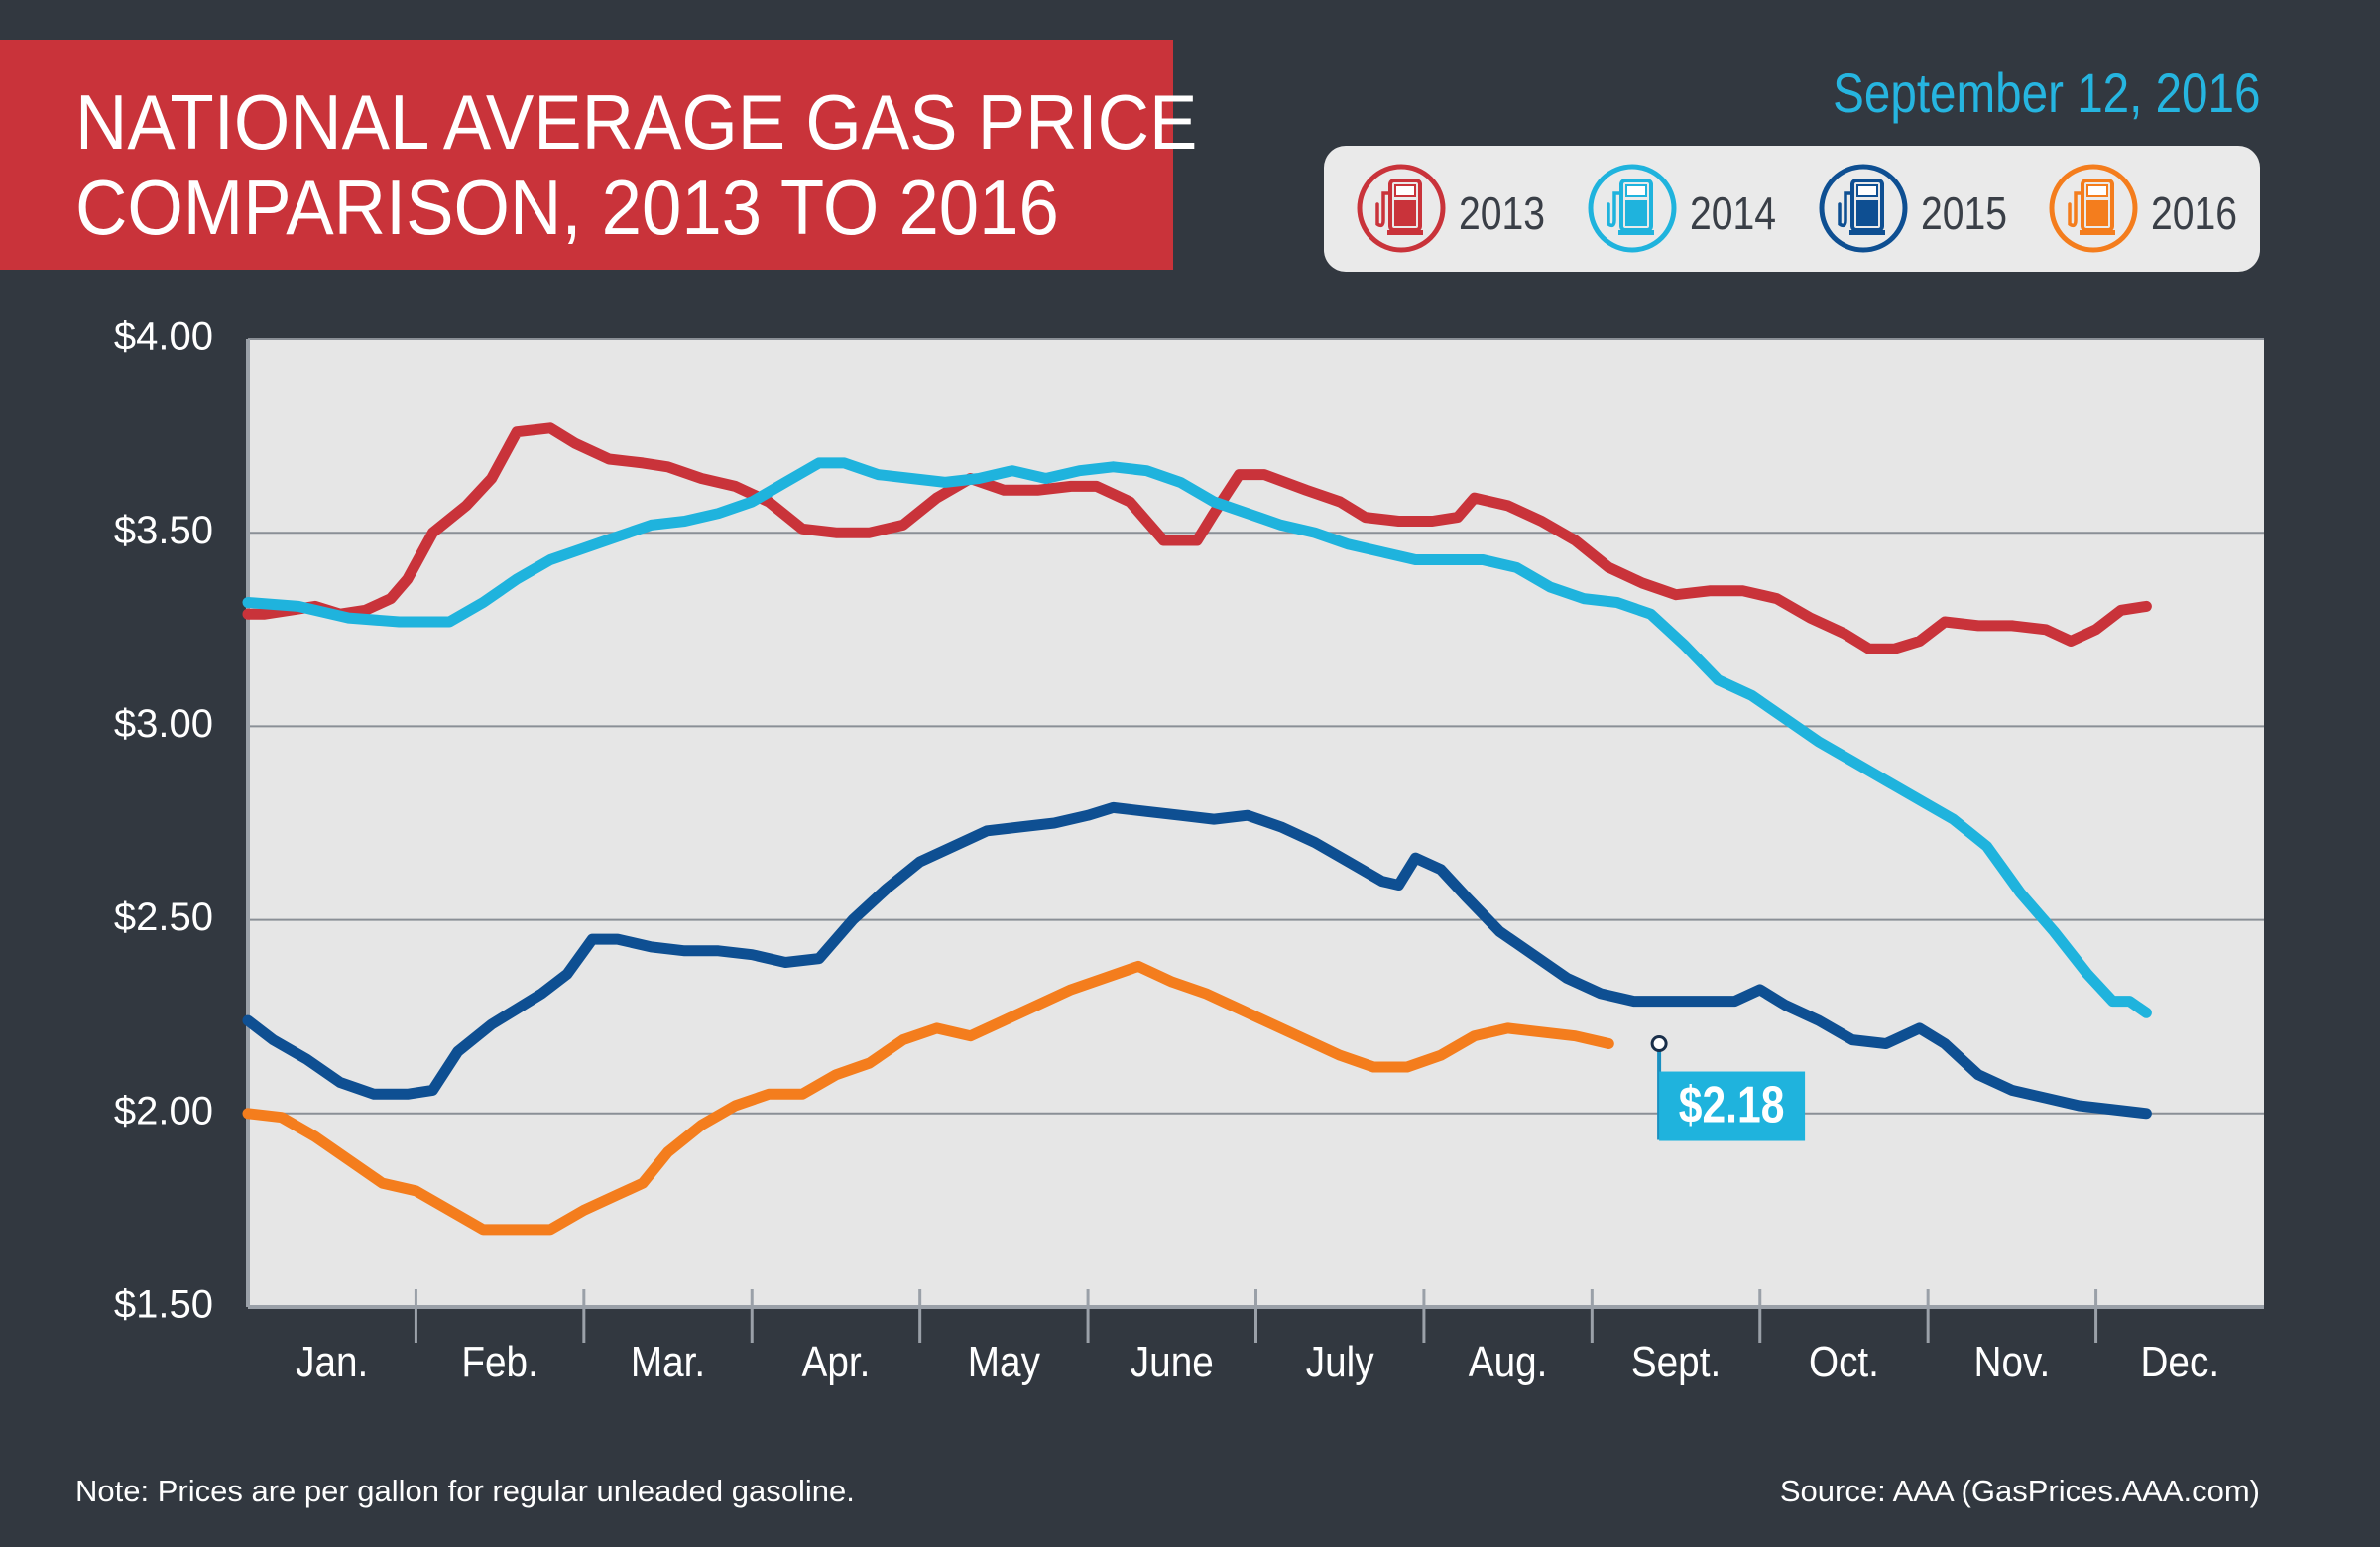 This screenshot has width=2380, height=1547. What do you see at coordinates (1844, 1361) in the screenshot?
I see `x-tick-label: Oct.` at bounding box center [1844, 1361].